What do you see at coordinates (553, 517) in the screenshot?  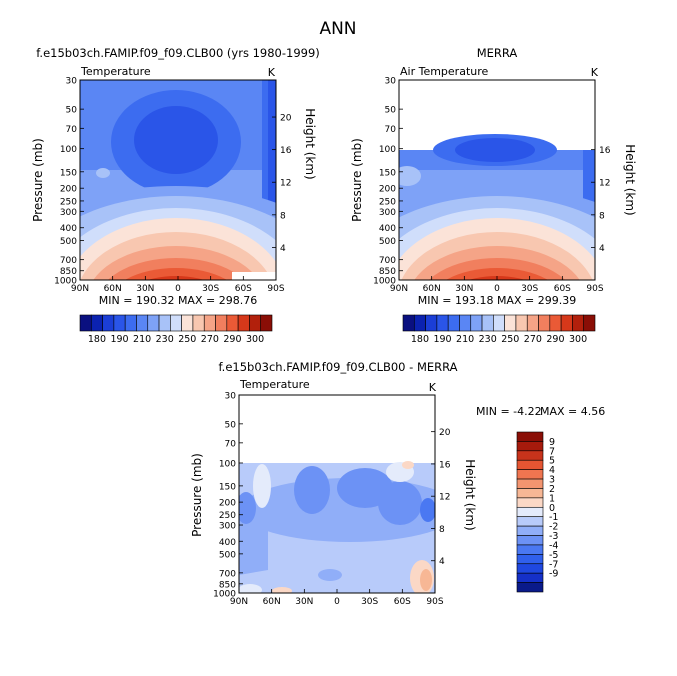 I see `colorbar-tick-label: -1` at bounding box center [553, 517].